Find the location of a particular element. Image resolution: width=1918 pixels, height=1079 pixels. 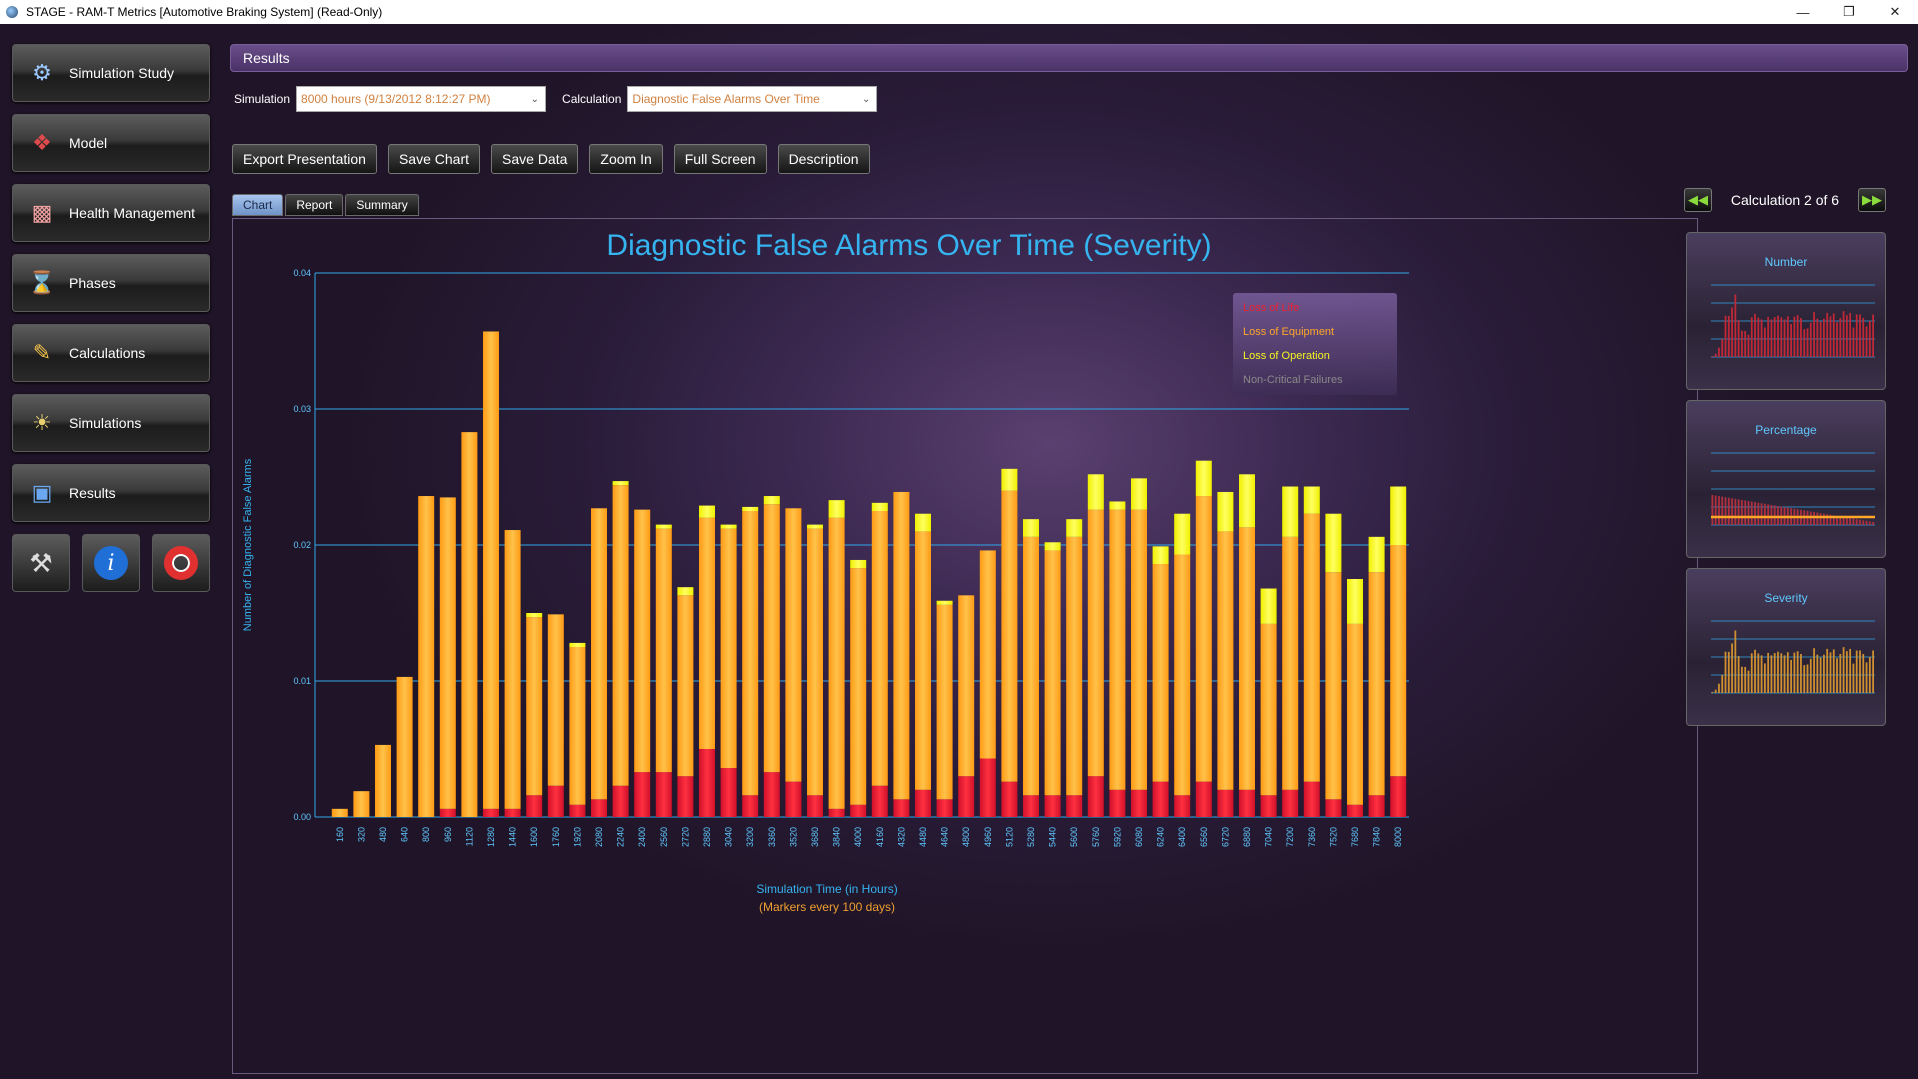

thumbnail-percentage: Percentage is located at coordinates (1786, 479).